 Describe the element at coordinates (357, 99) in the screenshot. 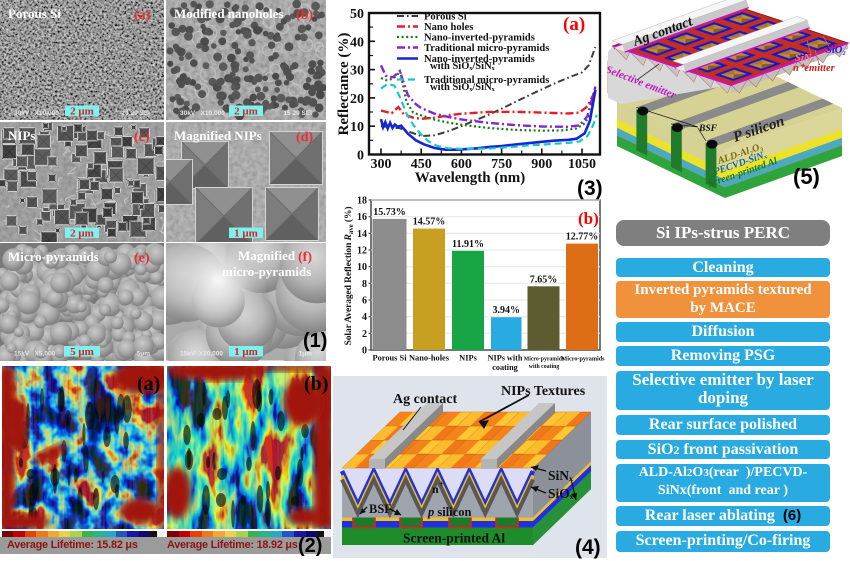

I see `svg-text: 20` at that location.